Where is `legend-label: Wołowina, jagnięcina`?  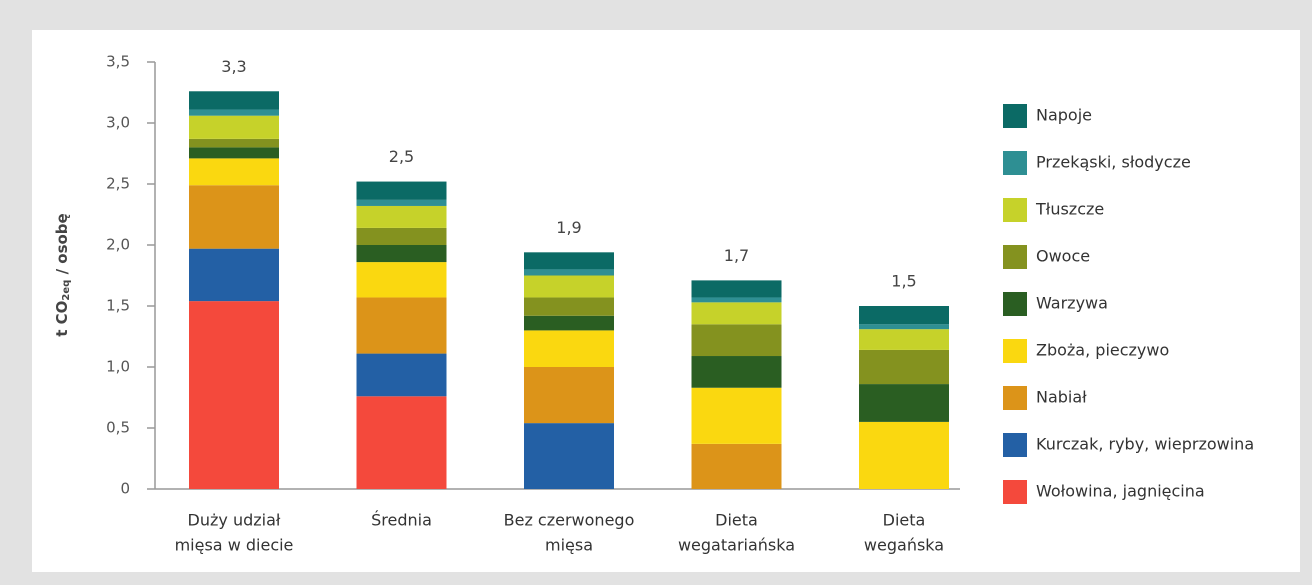
legend-label: Wołowina, jagnięcina is located at coordinates (1120, 491).